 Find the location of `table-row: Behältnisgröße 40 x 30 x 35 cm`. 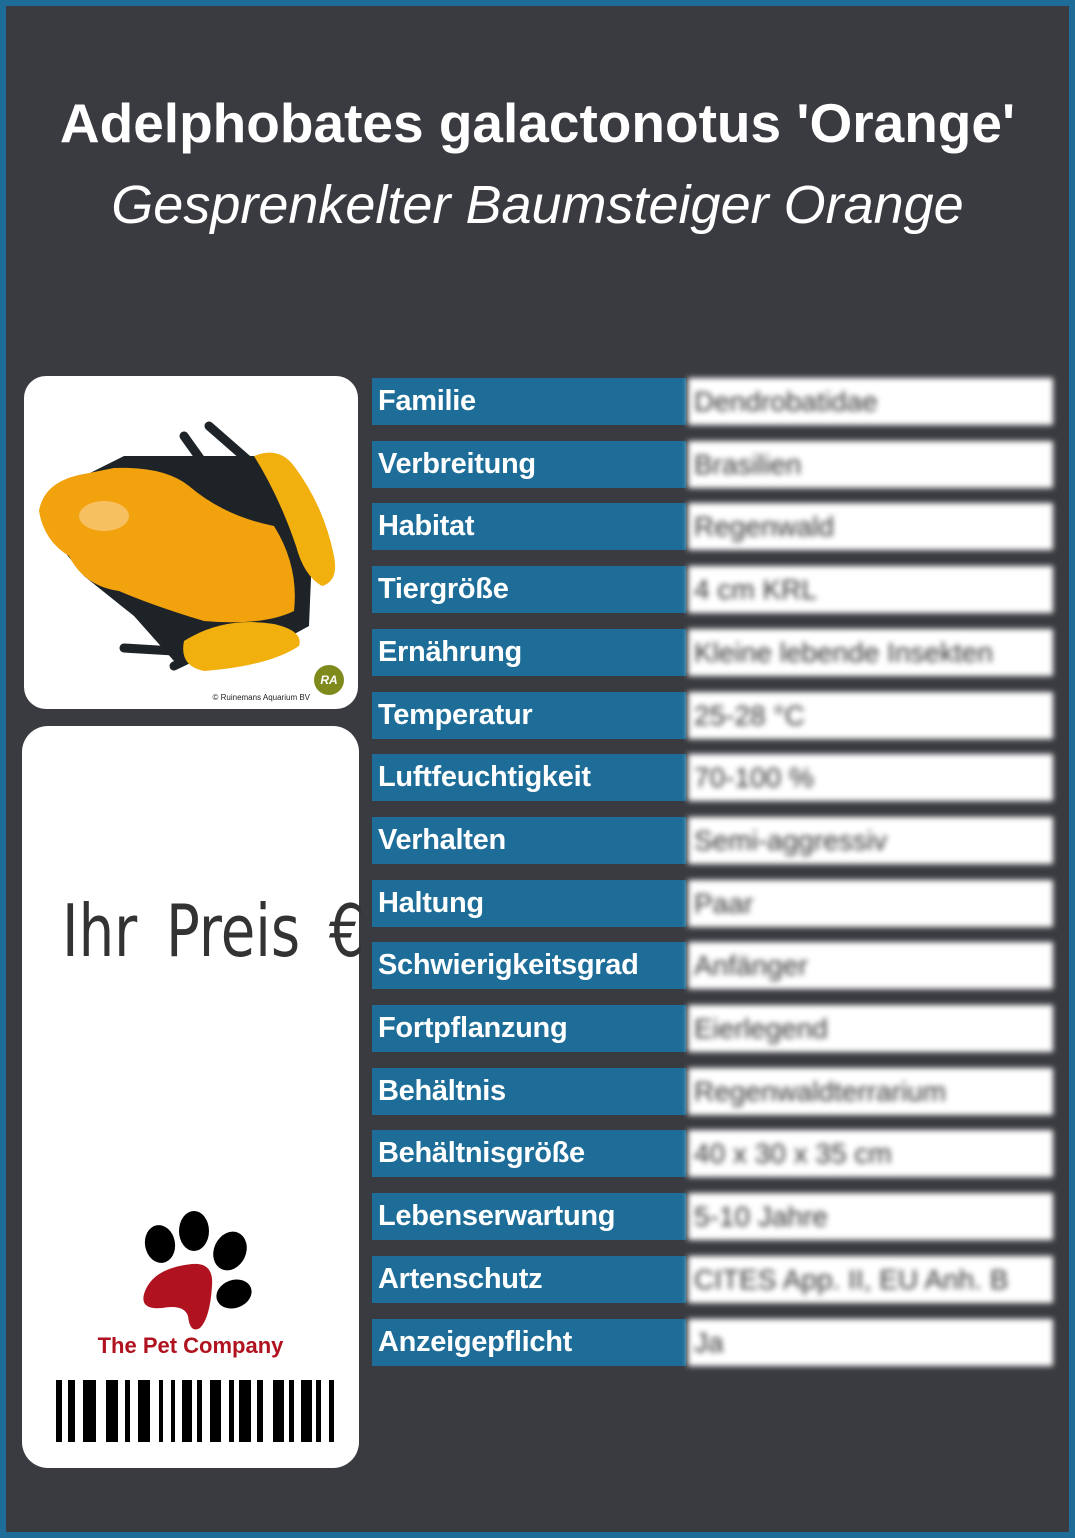

table-row: Behältnisgröße 40 x 30 x 35 cm is located at coordinates (712, 1154).